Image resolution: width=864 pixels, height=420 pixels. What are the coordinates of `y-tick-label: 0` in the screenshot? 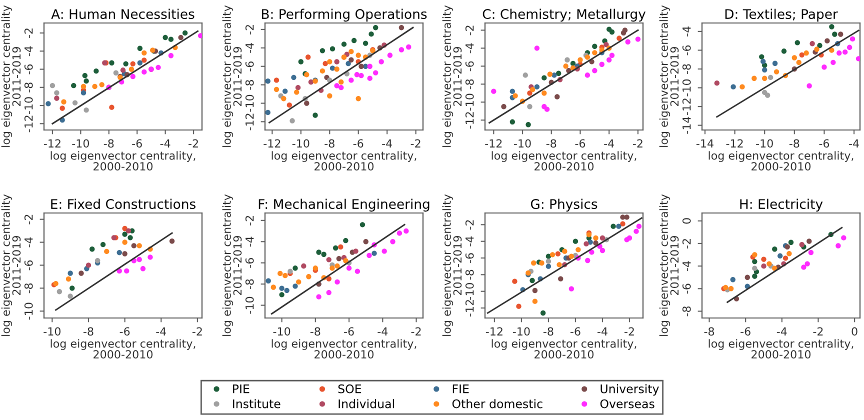 It's located at (686, 221).